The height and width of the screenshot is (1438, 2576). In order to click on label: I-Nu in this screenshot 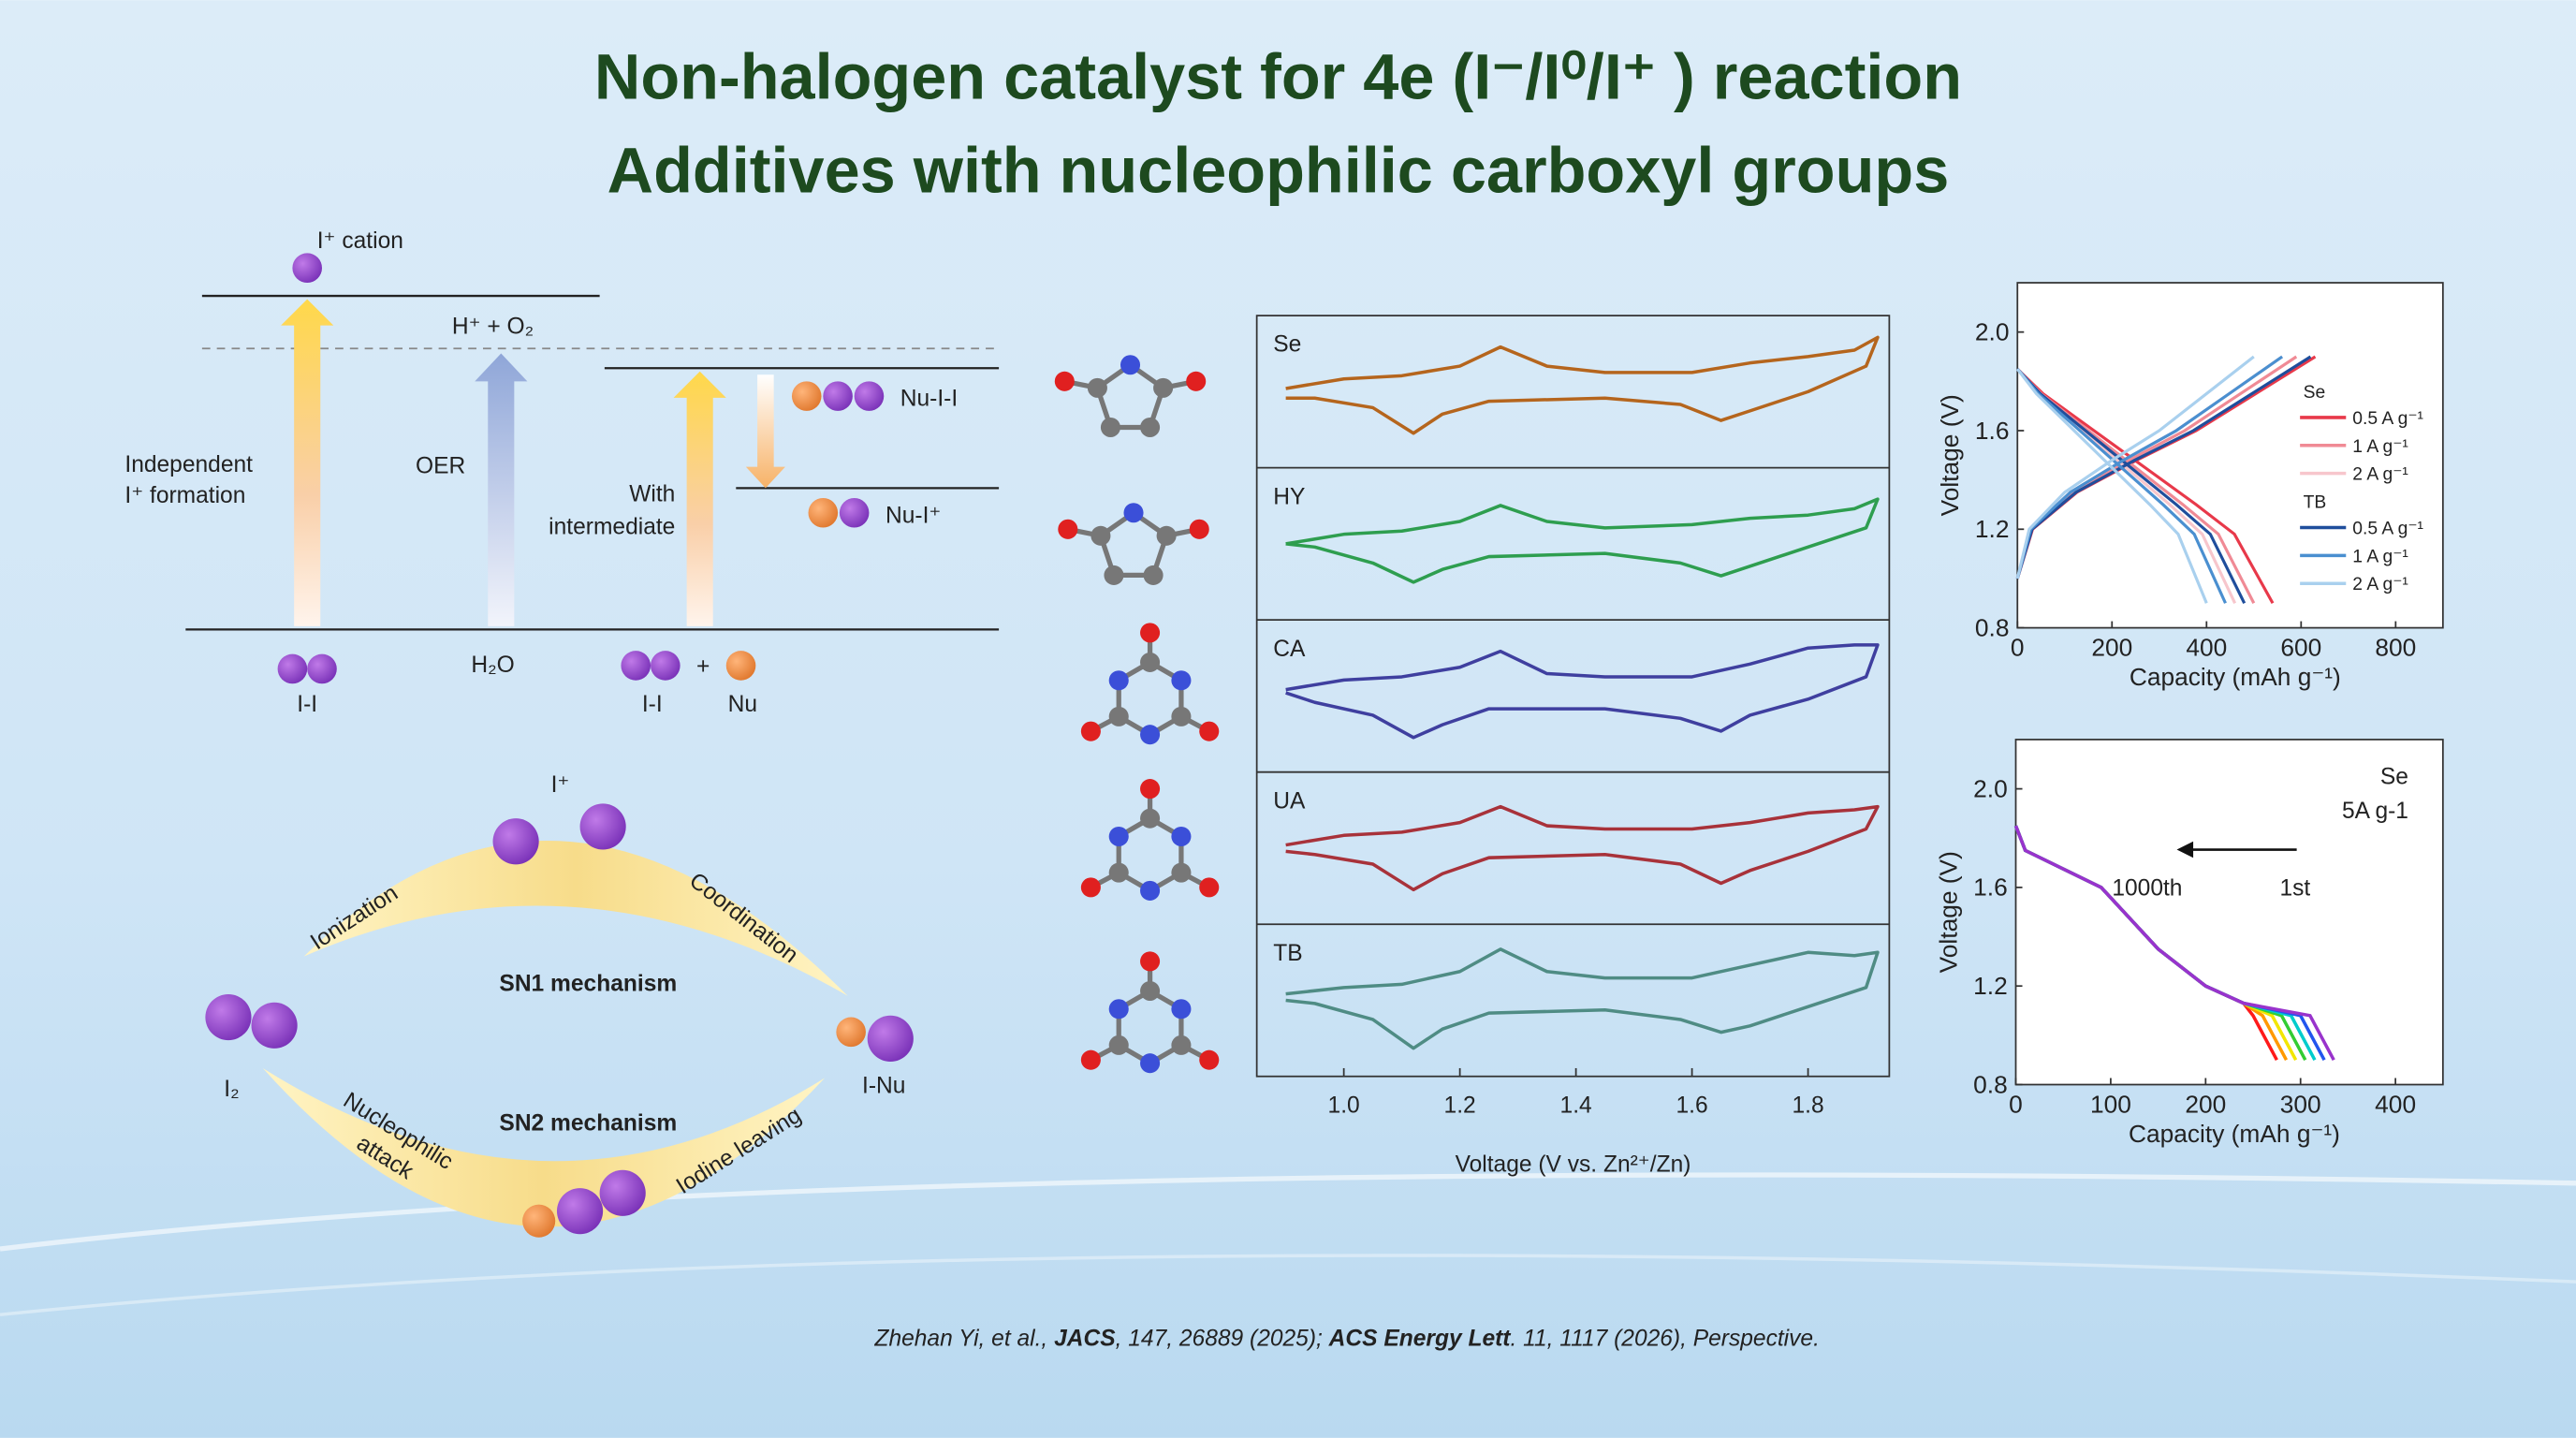, I will do `click(883, 1085)`.